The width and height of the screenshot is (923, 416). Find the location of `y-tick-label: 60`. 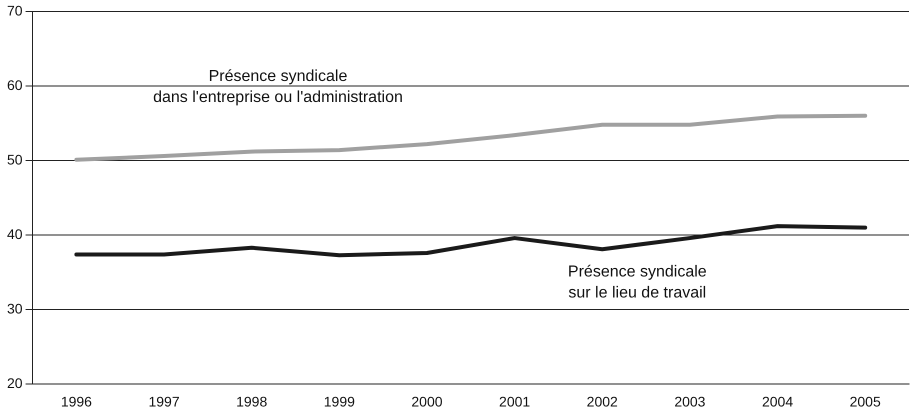

y-tick-label: 60 is located at coordinates (14, 84).